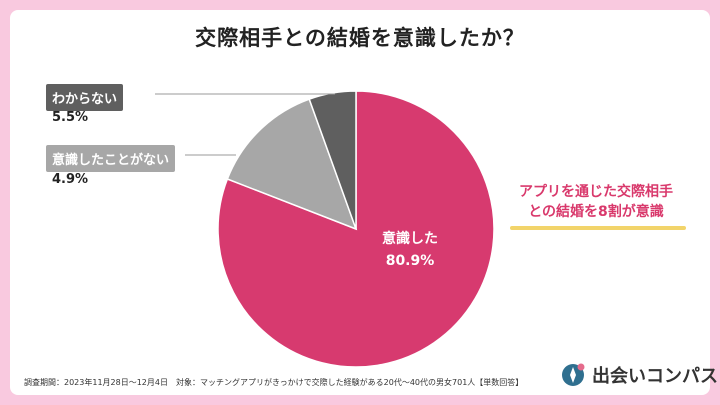 The height and width of the screenshot is (405, 720). Describe the element at coordinates (70, 179) in the screenshot. I see `pct-ishiki-nai: 4.9%` at that location.